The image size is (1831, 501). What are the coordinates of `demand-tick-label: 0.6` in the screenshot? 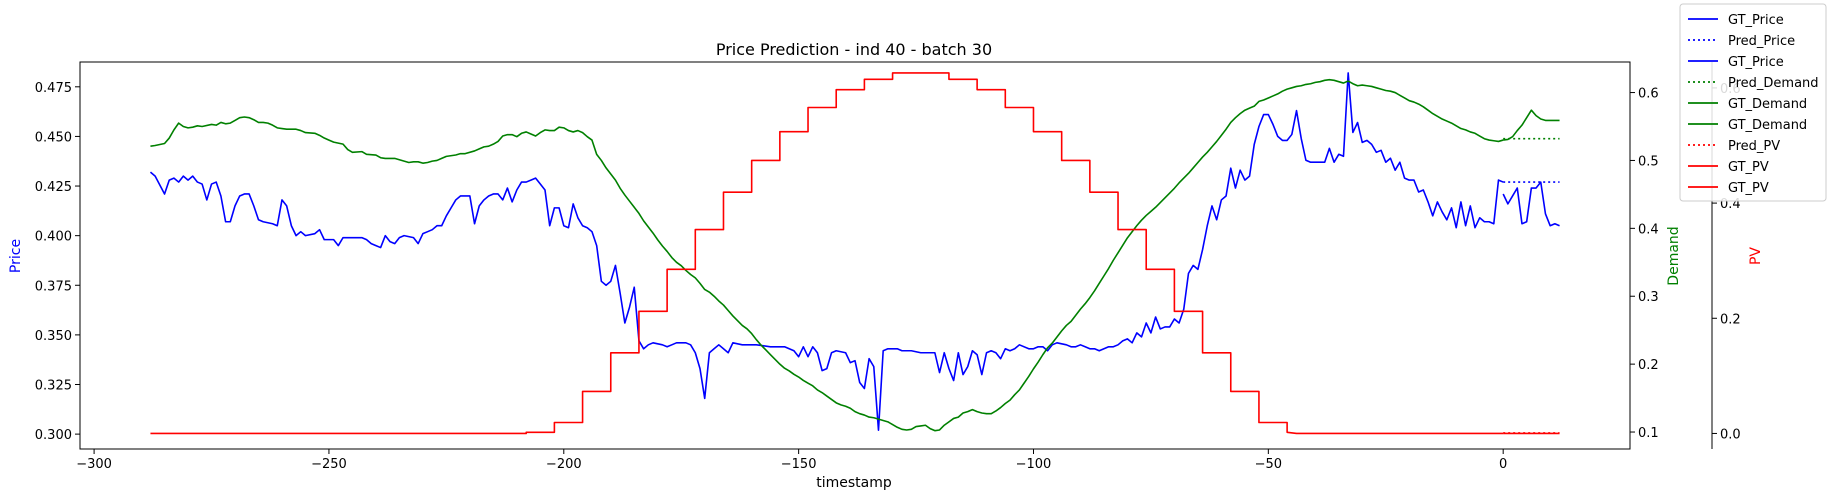 It's located at (1648, 94).